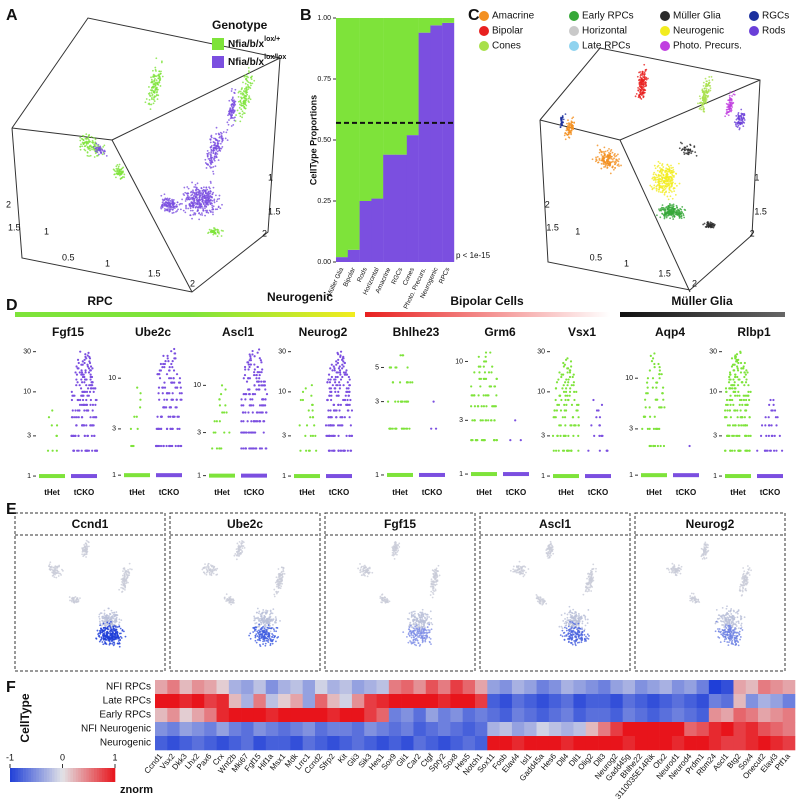 The height and width of the screenshot is (803, 800). What do you see at coordinates (738, 476) in the screenshot?
I see `baseline-cells` at bounding box center [738, 476].